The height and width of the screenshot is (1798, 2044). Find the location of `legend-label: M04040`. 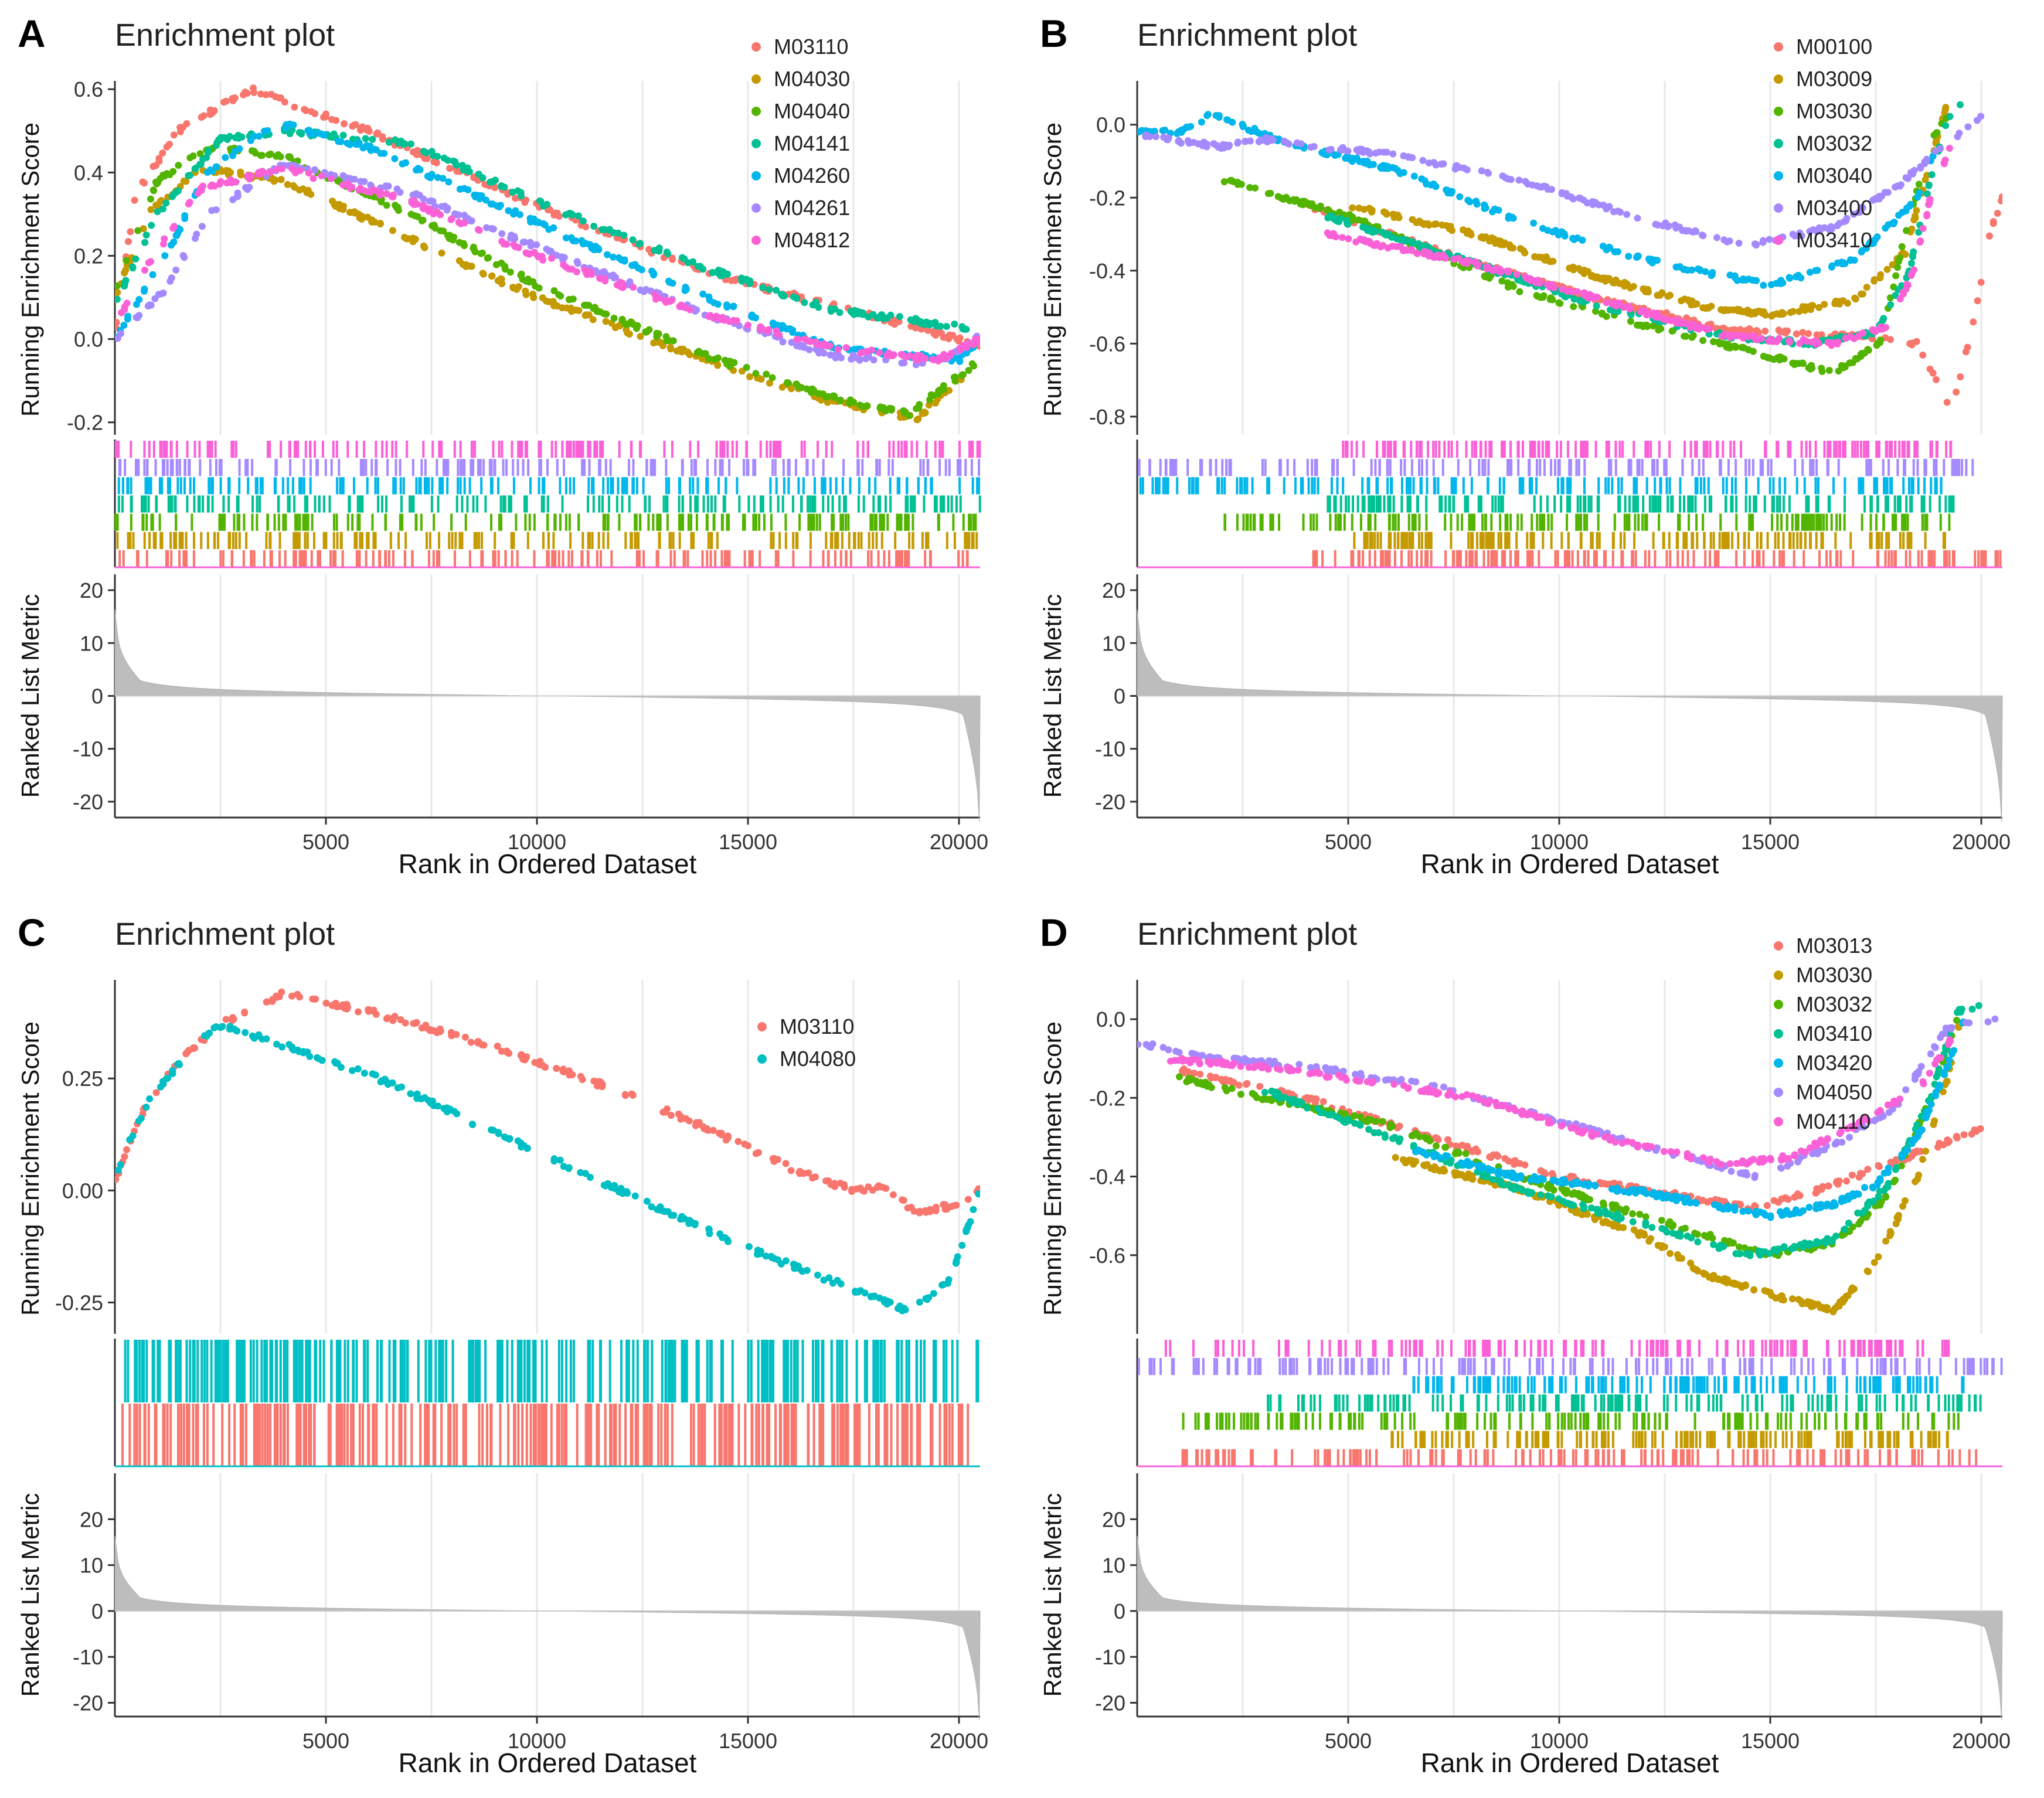

legend-label: M04040 is located at coordinates (812, 111).